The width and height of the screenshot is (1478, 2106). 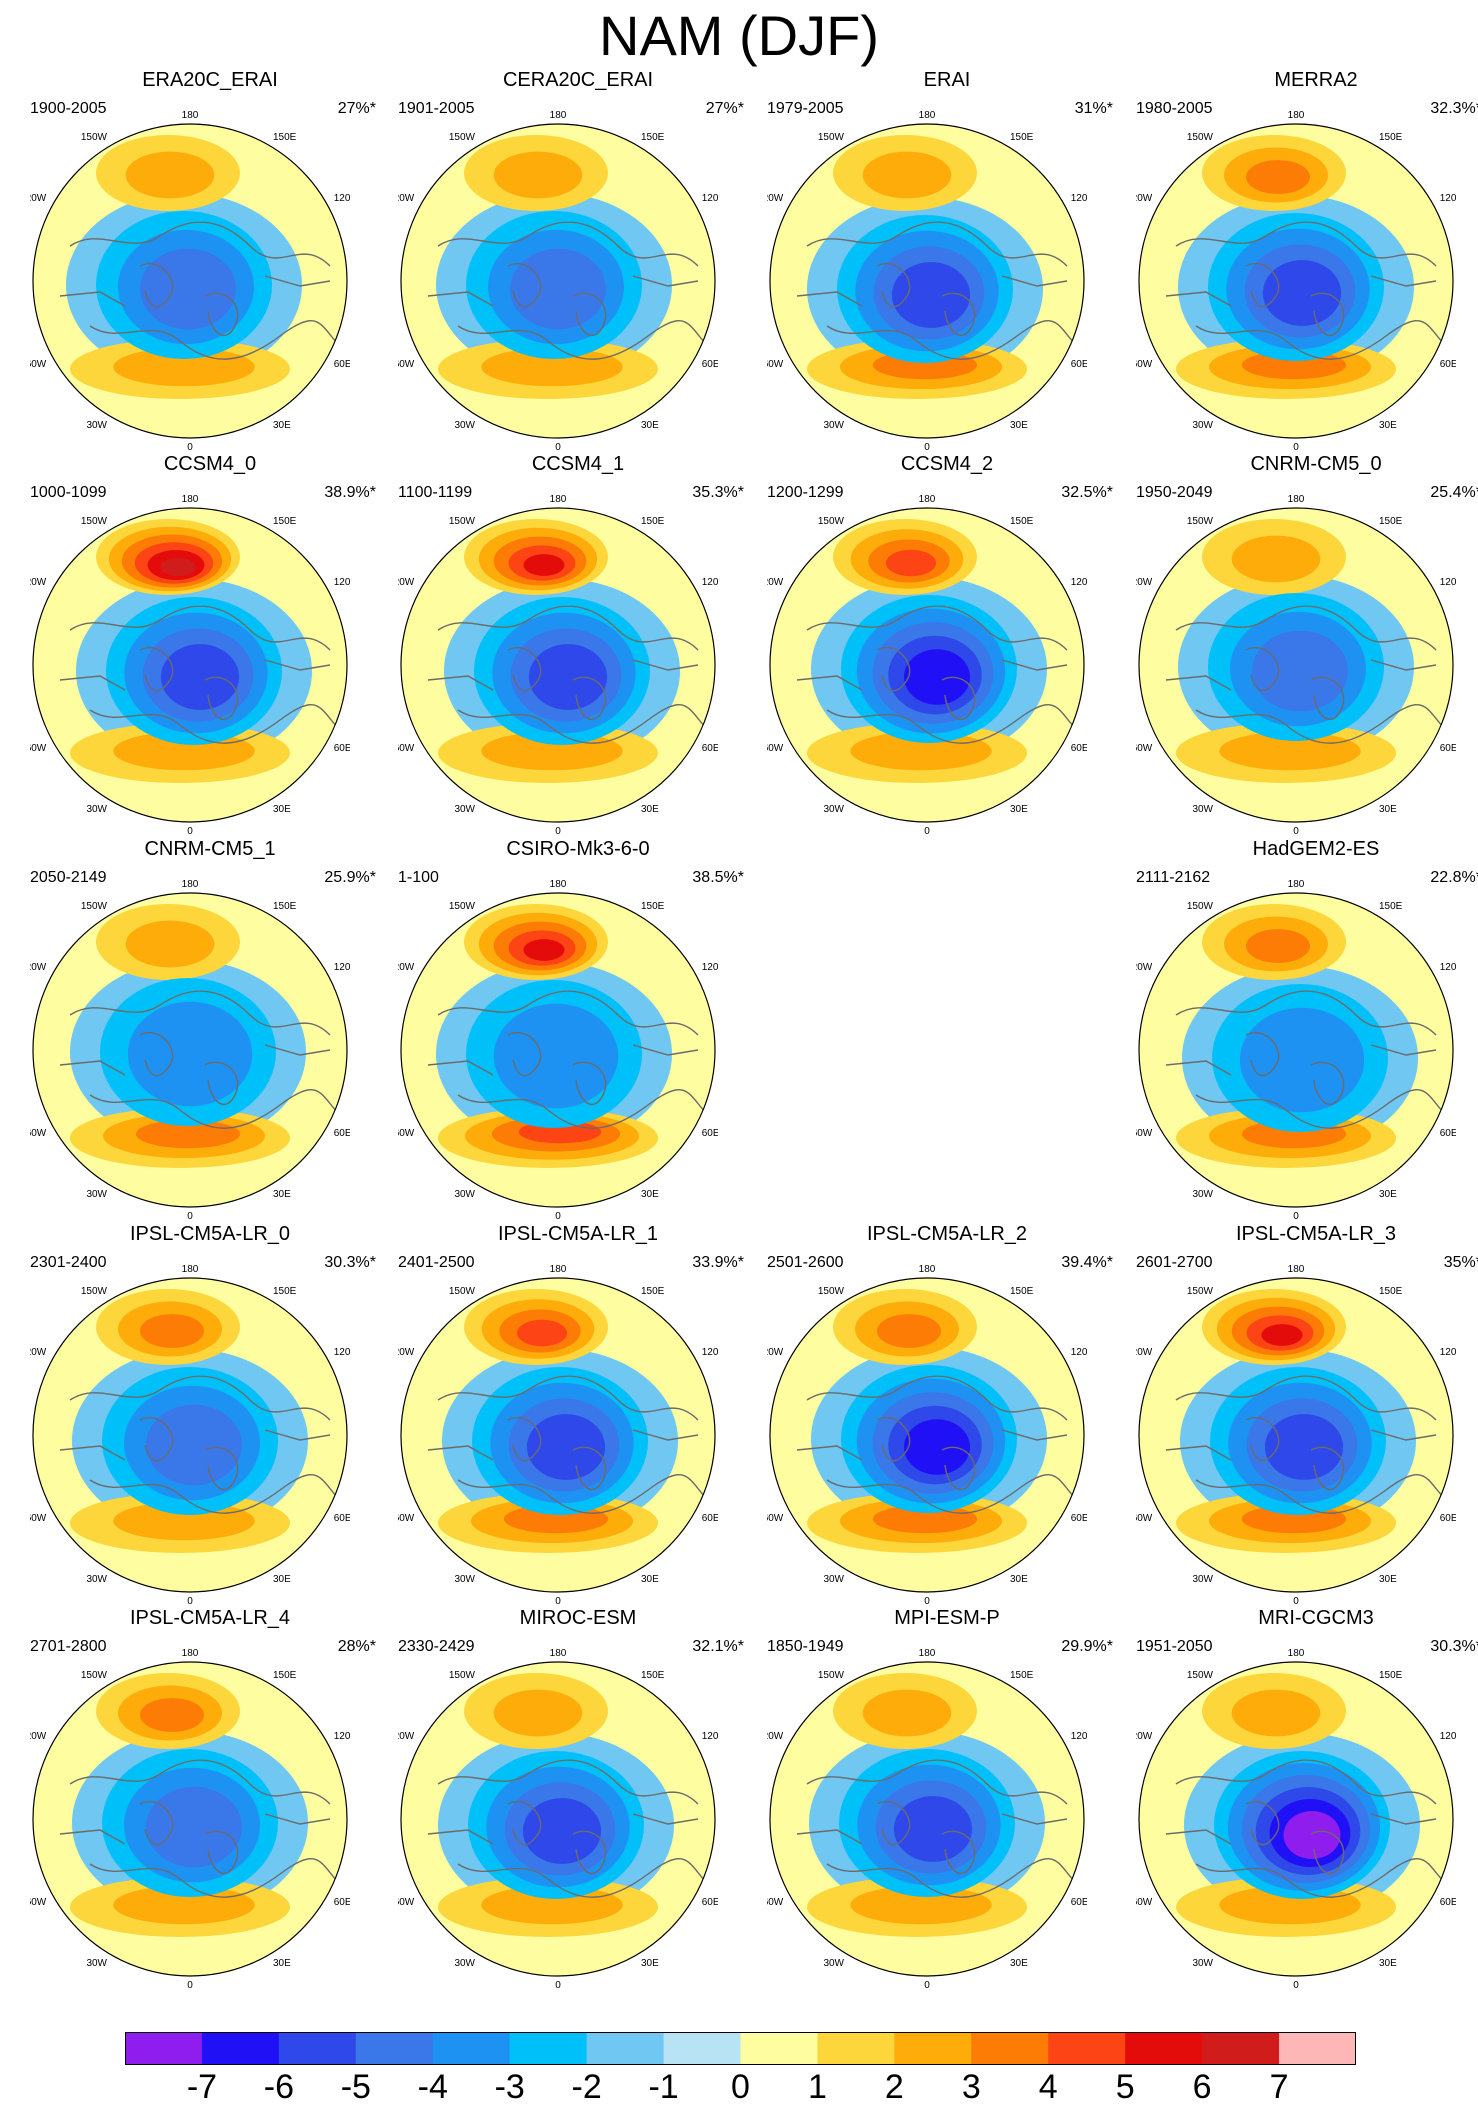 I want to click on panel-variance: 32.3%*, so click(x=1454, y=108).